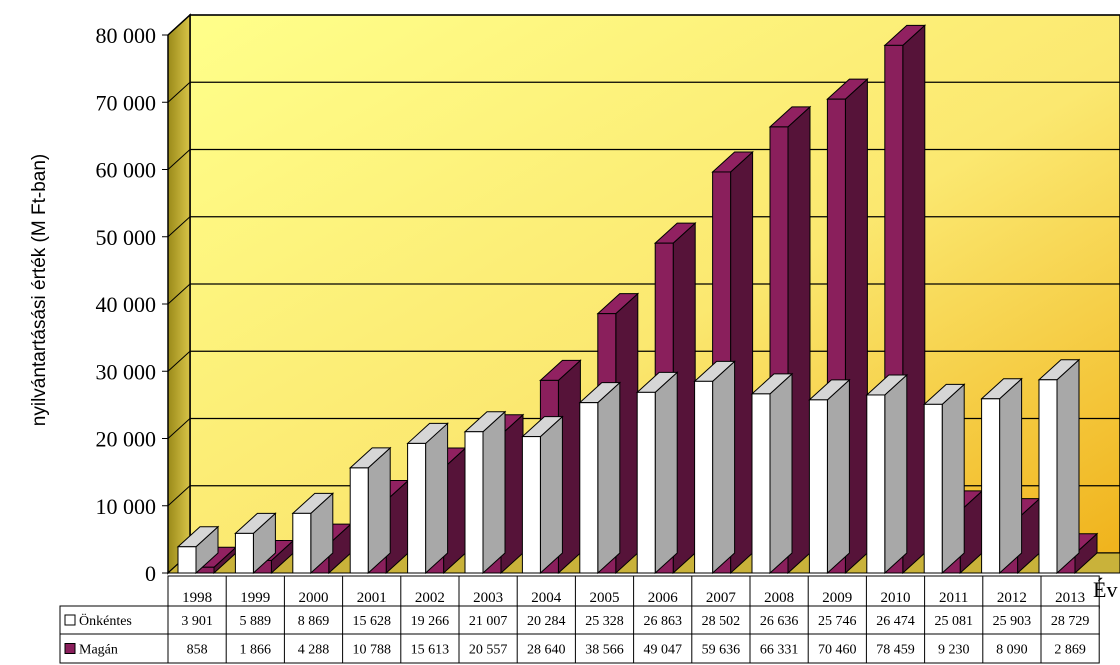 The image size is (1120, 665). What do you see at coordinates (126, 506) in the screenshot?
I see `y-tick-label: 10 000` at bounding box center [126, 506].